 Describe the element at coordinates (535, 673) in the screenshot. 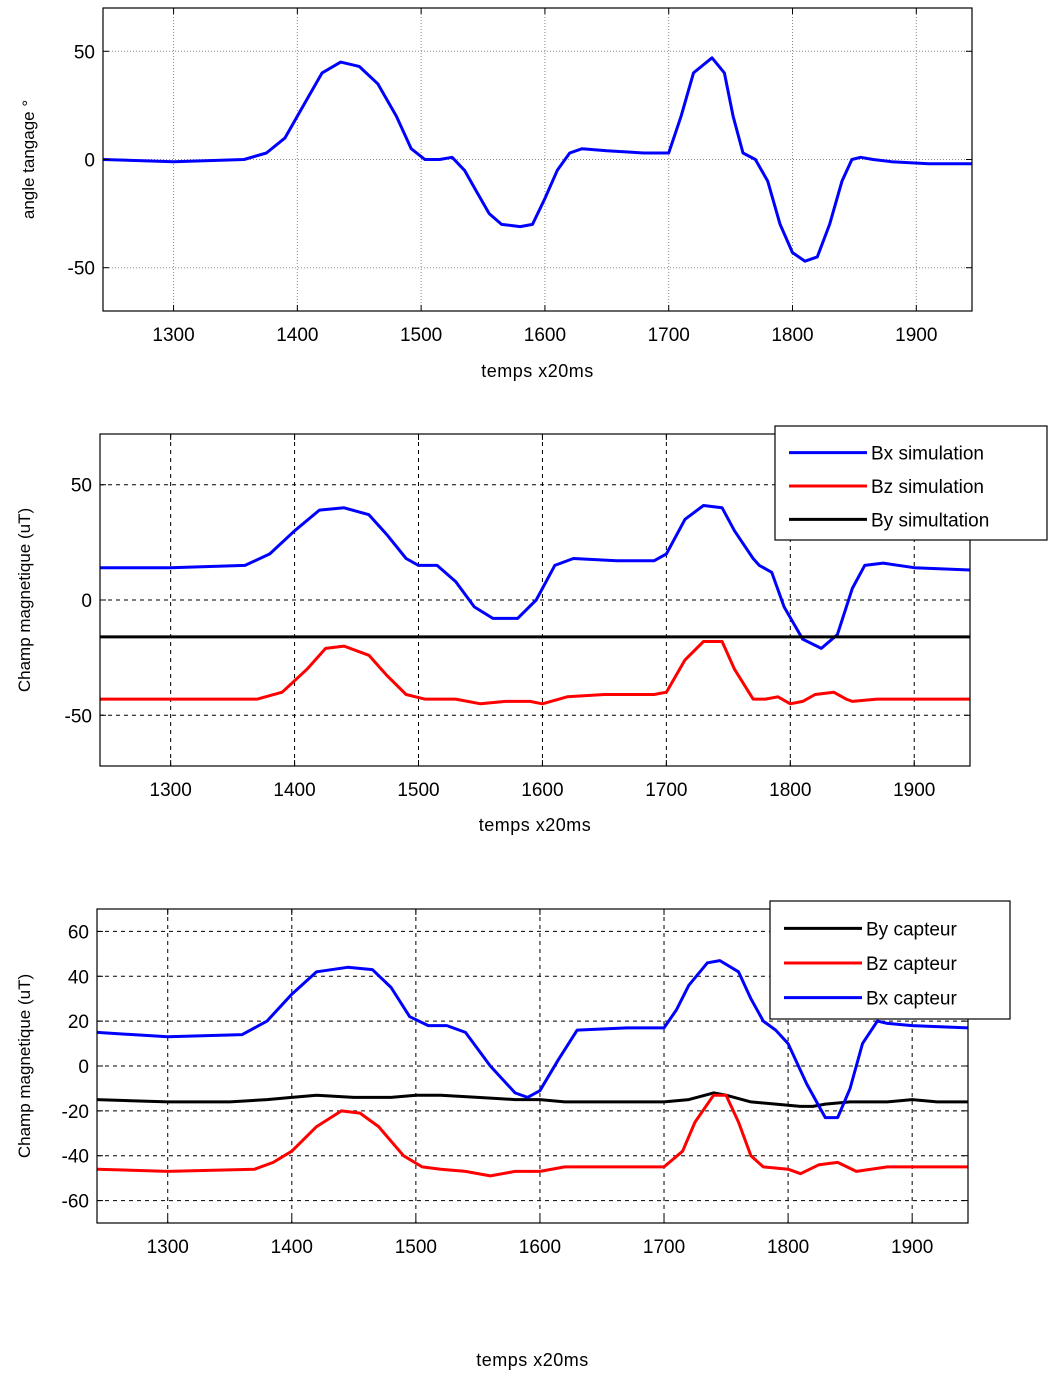

I see `series-line-bz-simulation` at that location.